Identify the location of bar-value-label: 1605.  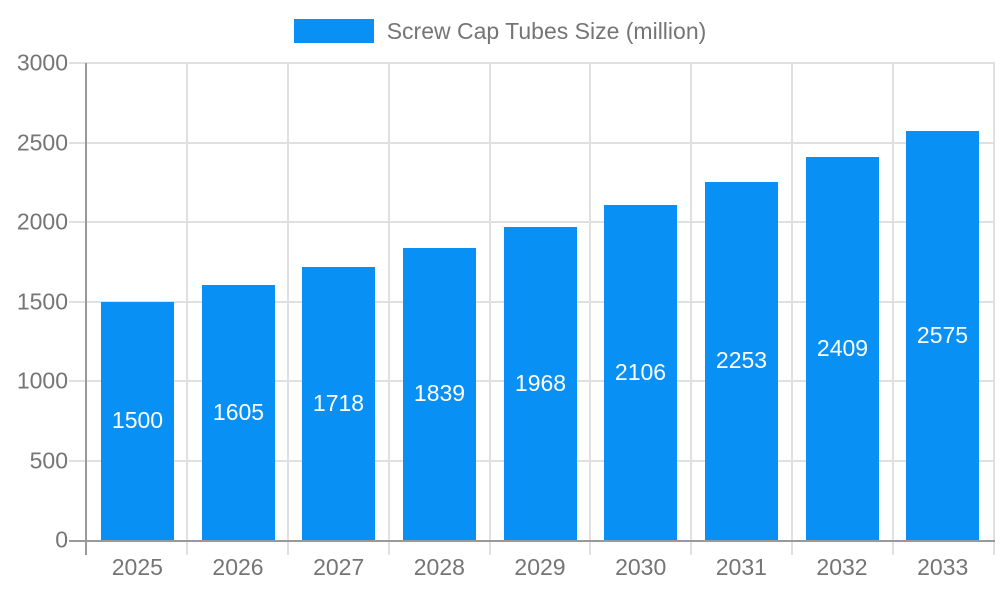
(238, 411).